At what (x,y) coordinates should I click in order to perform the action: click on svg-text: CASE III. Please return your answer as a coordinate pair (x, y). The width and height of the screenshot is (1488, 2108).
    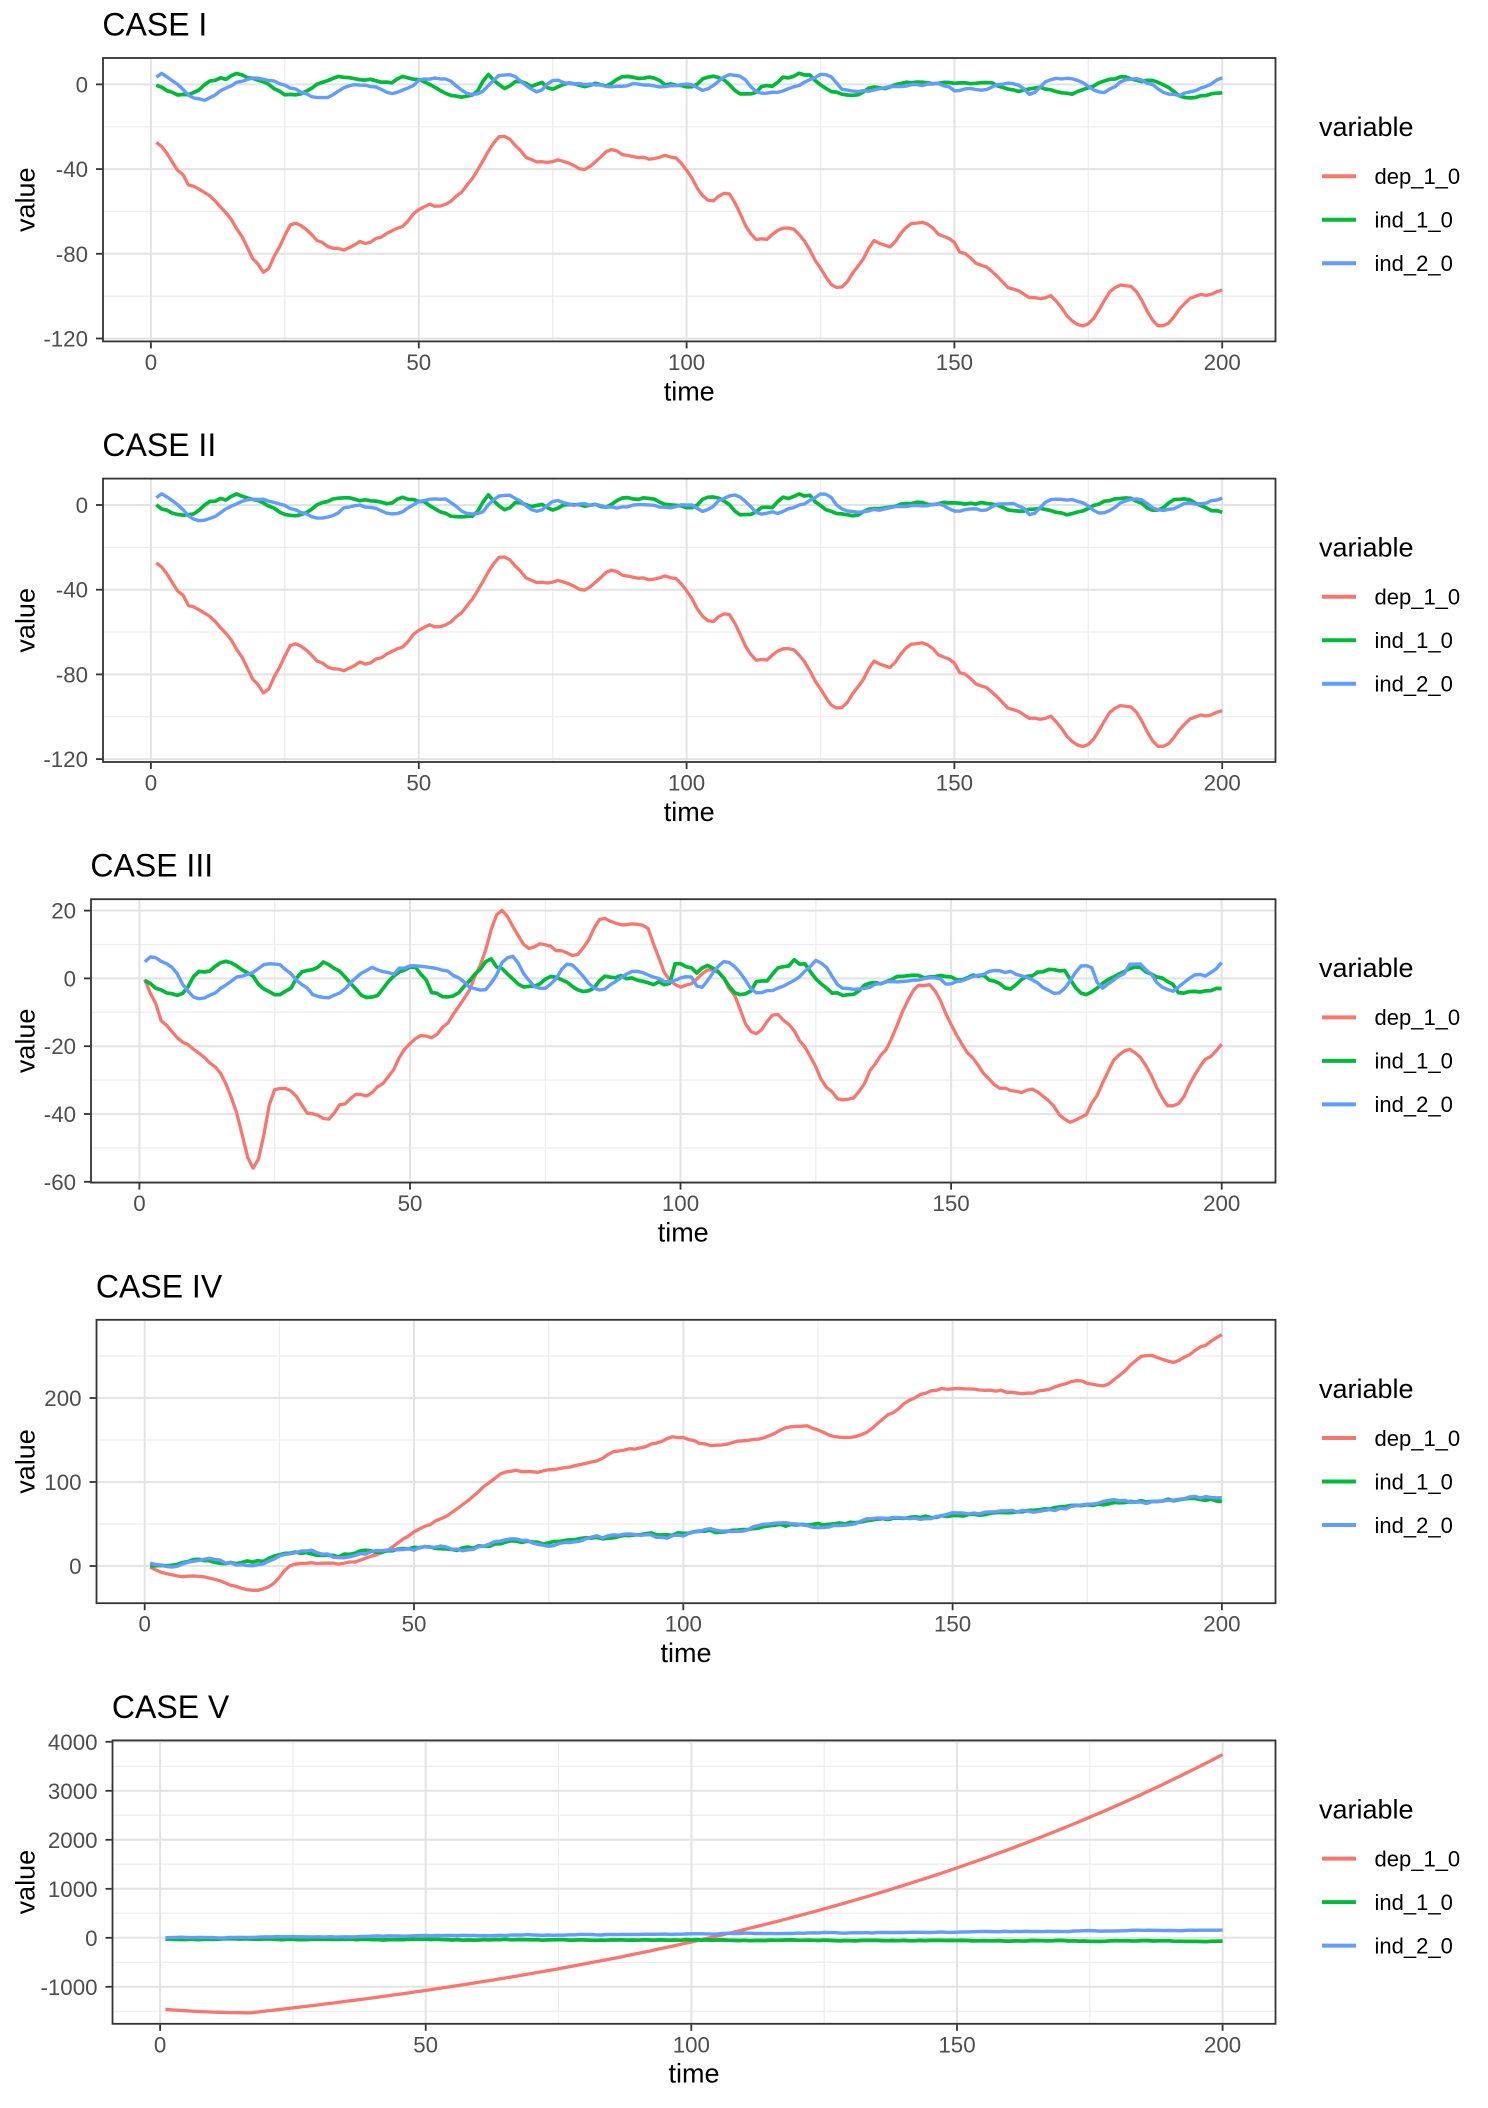
    Looking at the image, I should click on (151, 866).